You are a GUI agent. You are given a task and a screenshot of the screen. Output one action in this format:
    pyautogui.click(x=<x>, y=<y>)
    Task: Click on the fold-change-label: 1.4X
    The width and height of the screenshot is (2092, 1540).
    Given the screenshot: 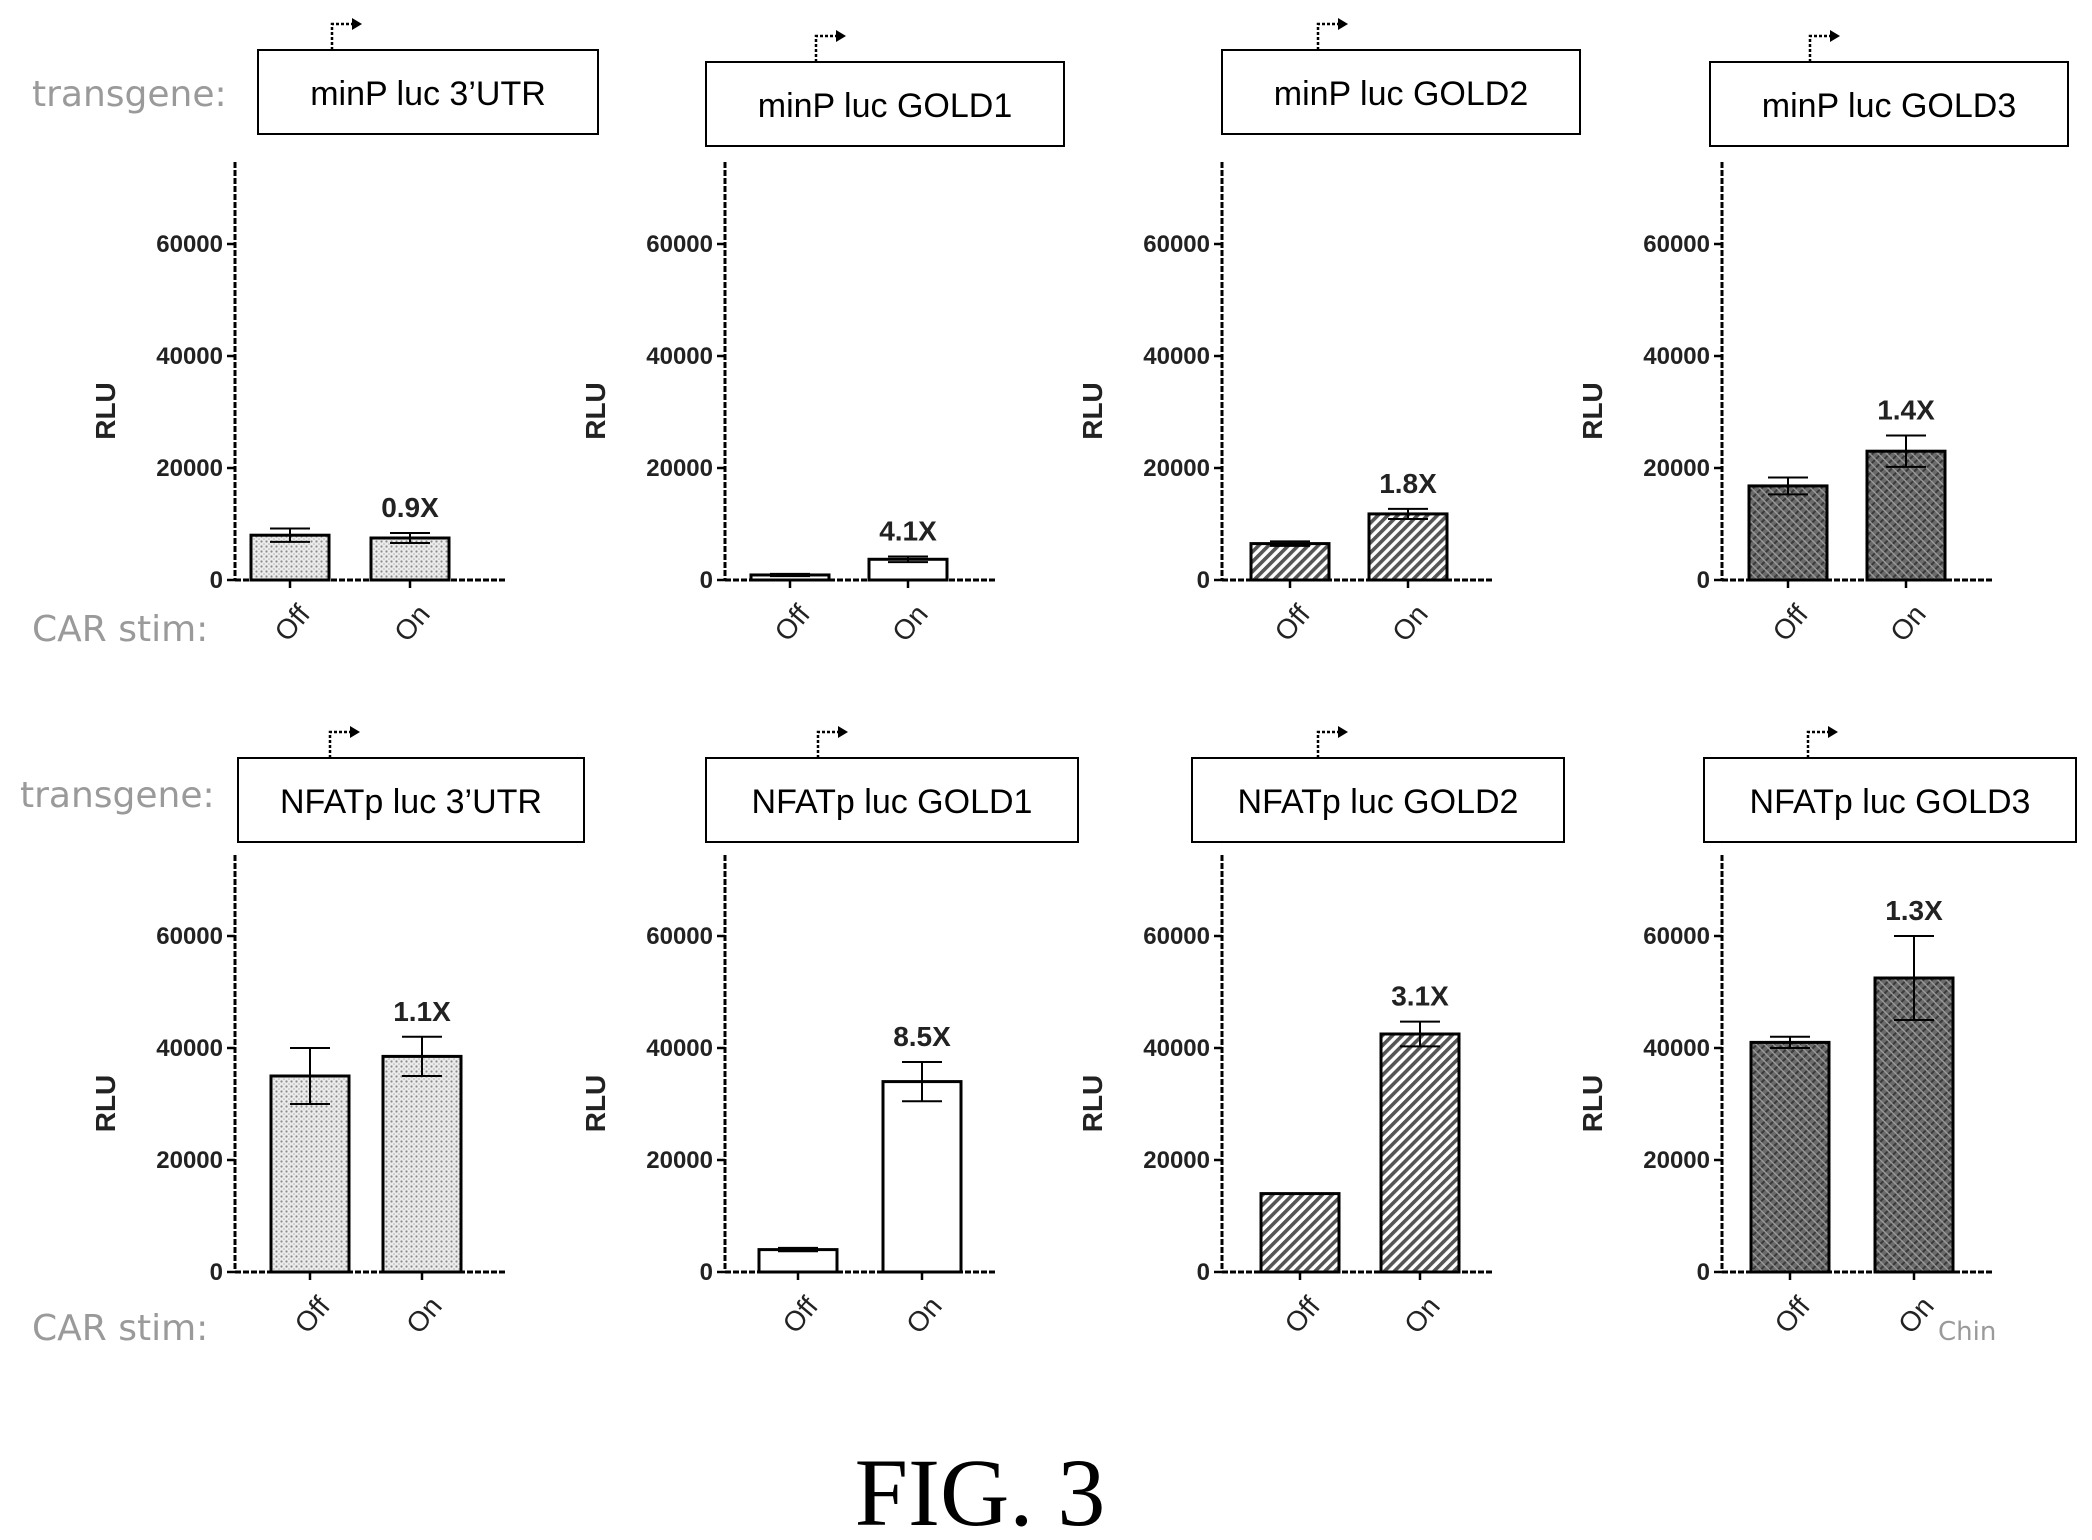 What is the action you would take?
    pyautogui.click(x=1906, y=410)
    